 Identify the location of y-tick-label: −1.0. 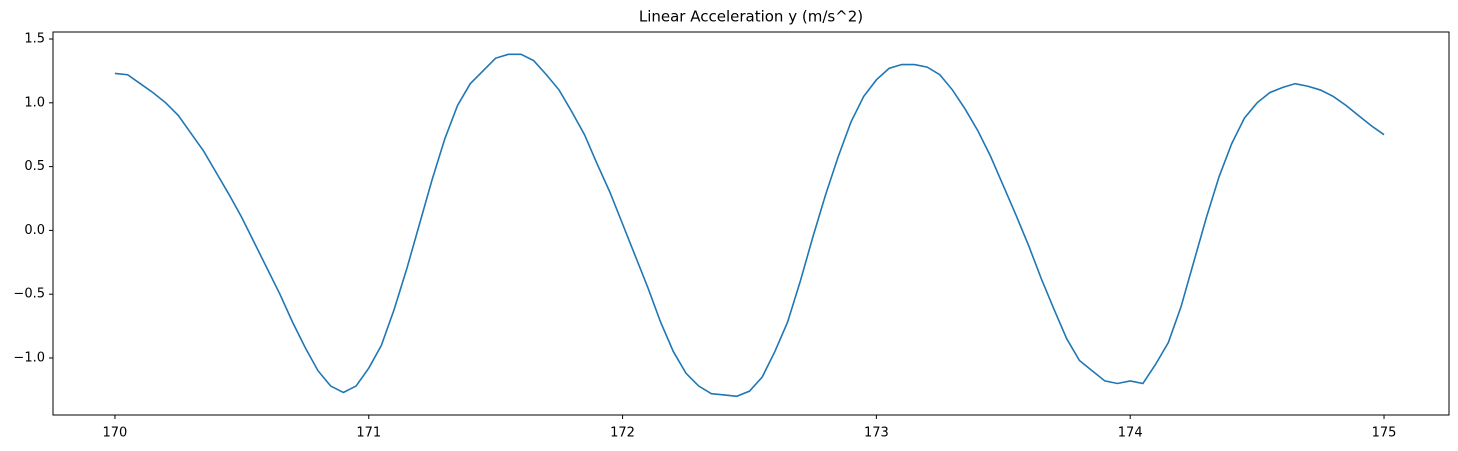
(29, 357).